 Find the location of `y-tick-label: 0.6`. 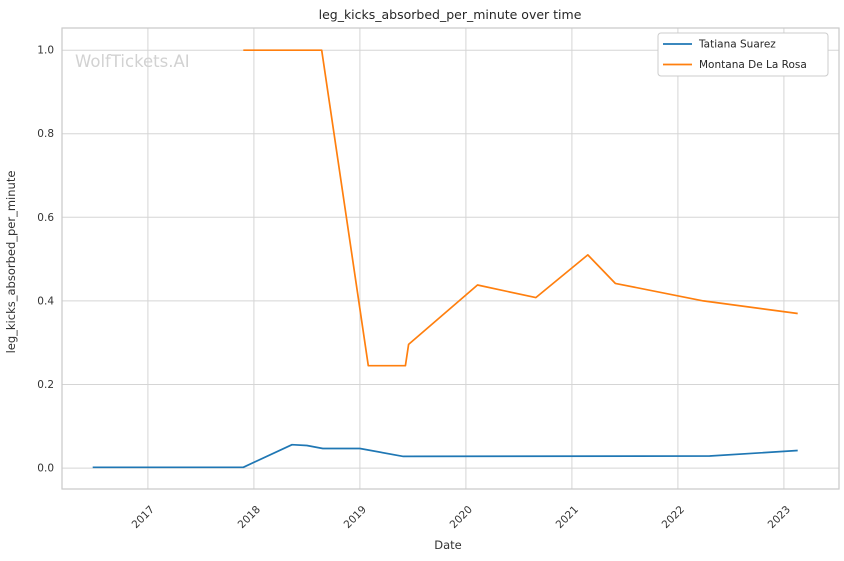

y-tick-label: 0.6 is located at coordinates (45, 218).